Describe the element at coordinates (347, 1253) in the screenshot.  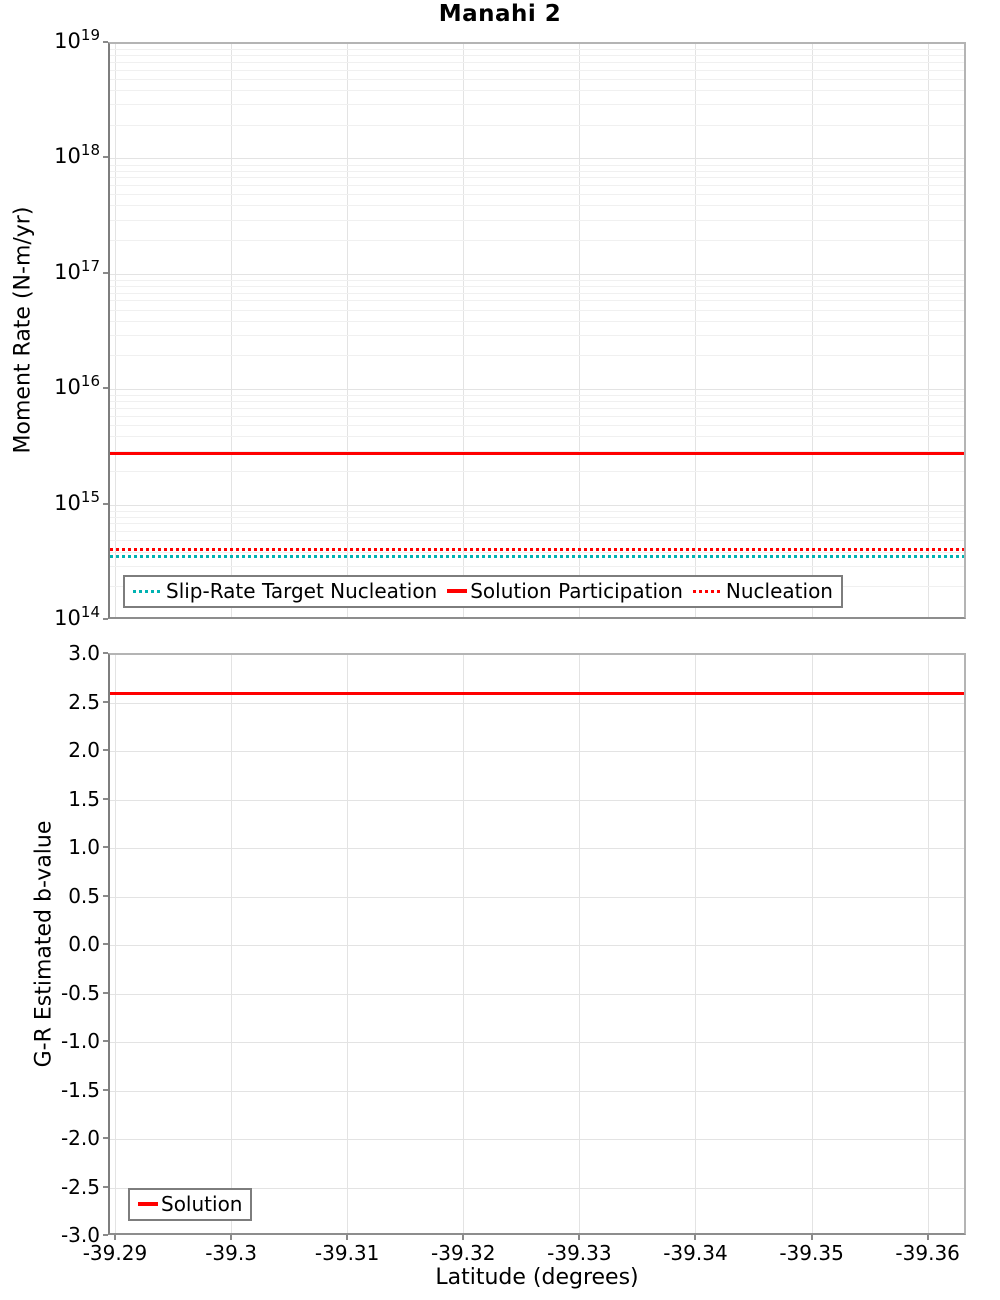
I see `latitude-tick-label: -39.31` at that location.